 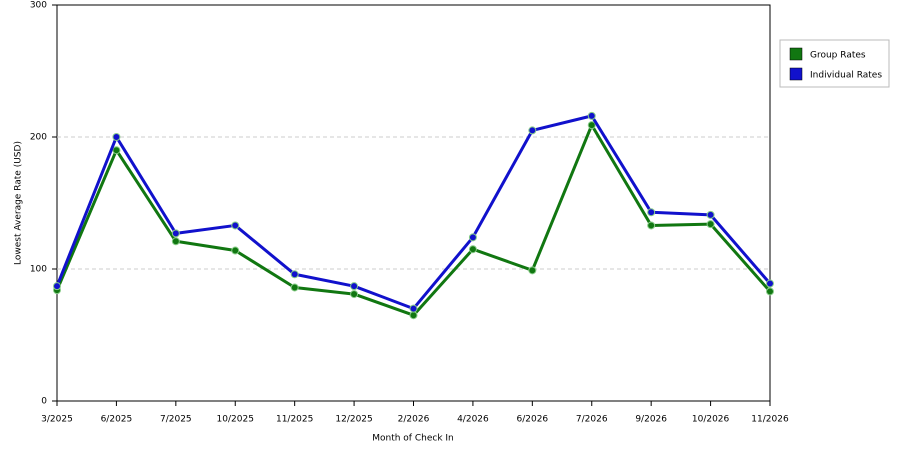 I want to click on x-tick-label: 11/2025, so click(x=294, y=420).